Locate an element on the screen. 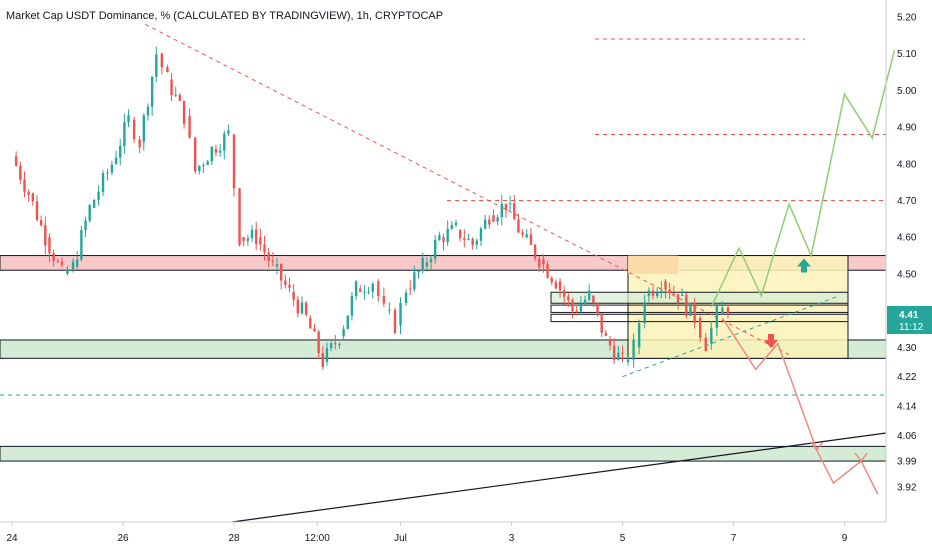  y-tick-label: 4.14 is located at coordinates (907, 407).